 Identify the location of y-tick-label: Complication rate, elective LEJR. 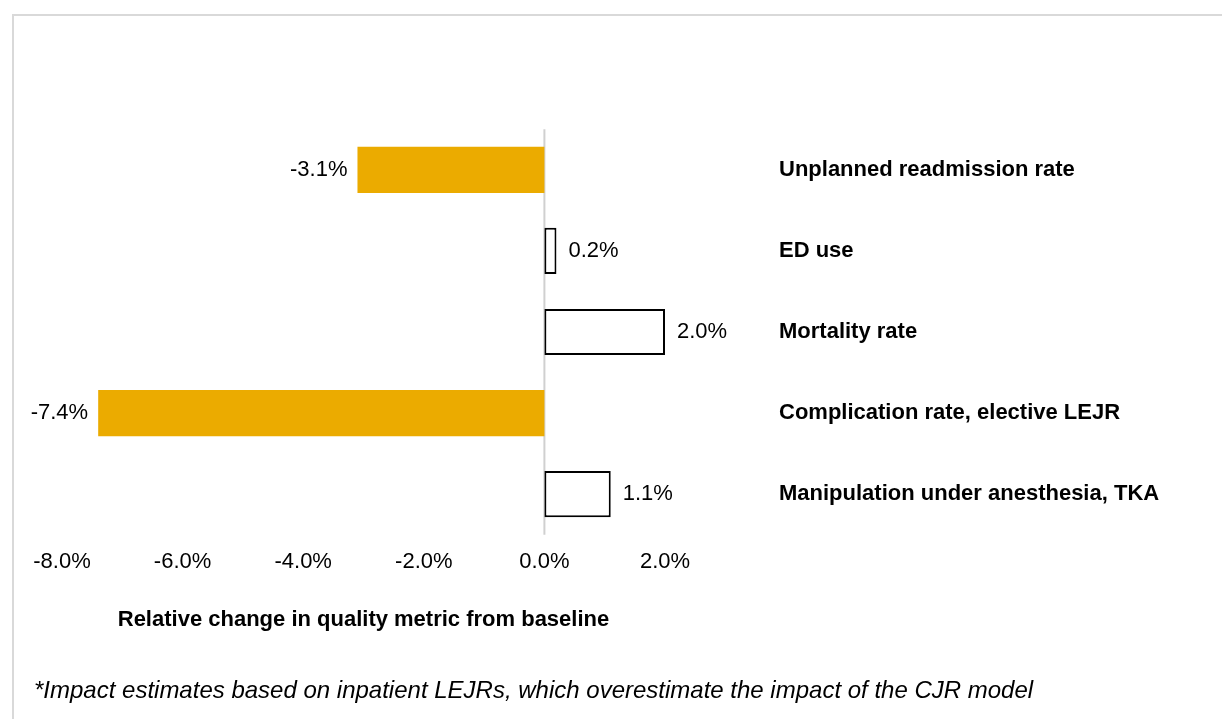
(950, 412).